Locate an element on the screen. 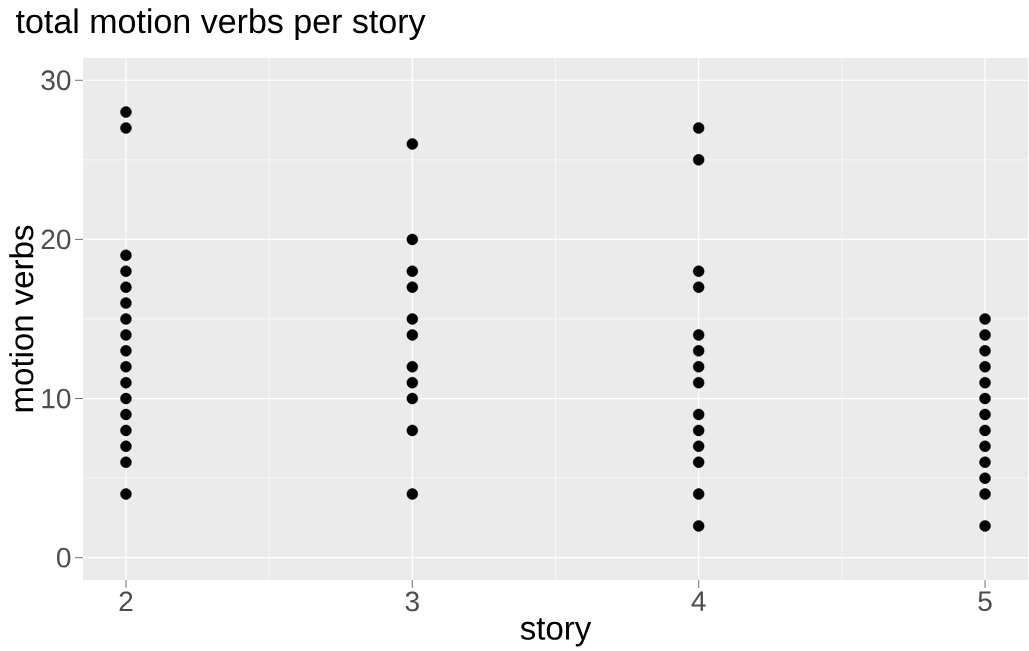 This screenshot has height=651, width=1029. y-tick-label: 20 is located at coordinates (56, 239).